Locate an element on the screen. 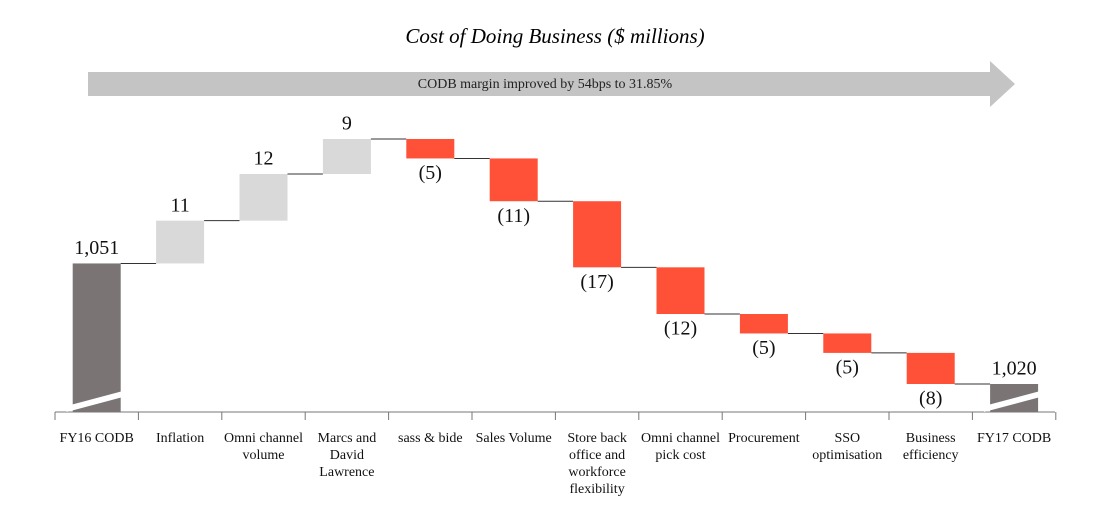  x-tick-label: FY17 CODB is located at coordinates (1014, 438).